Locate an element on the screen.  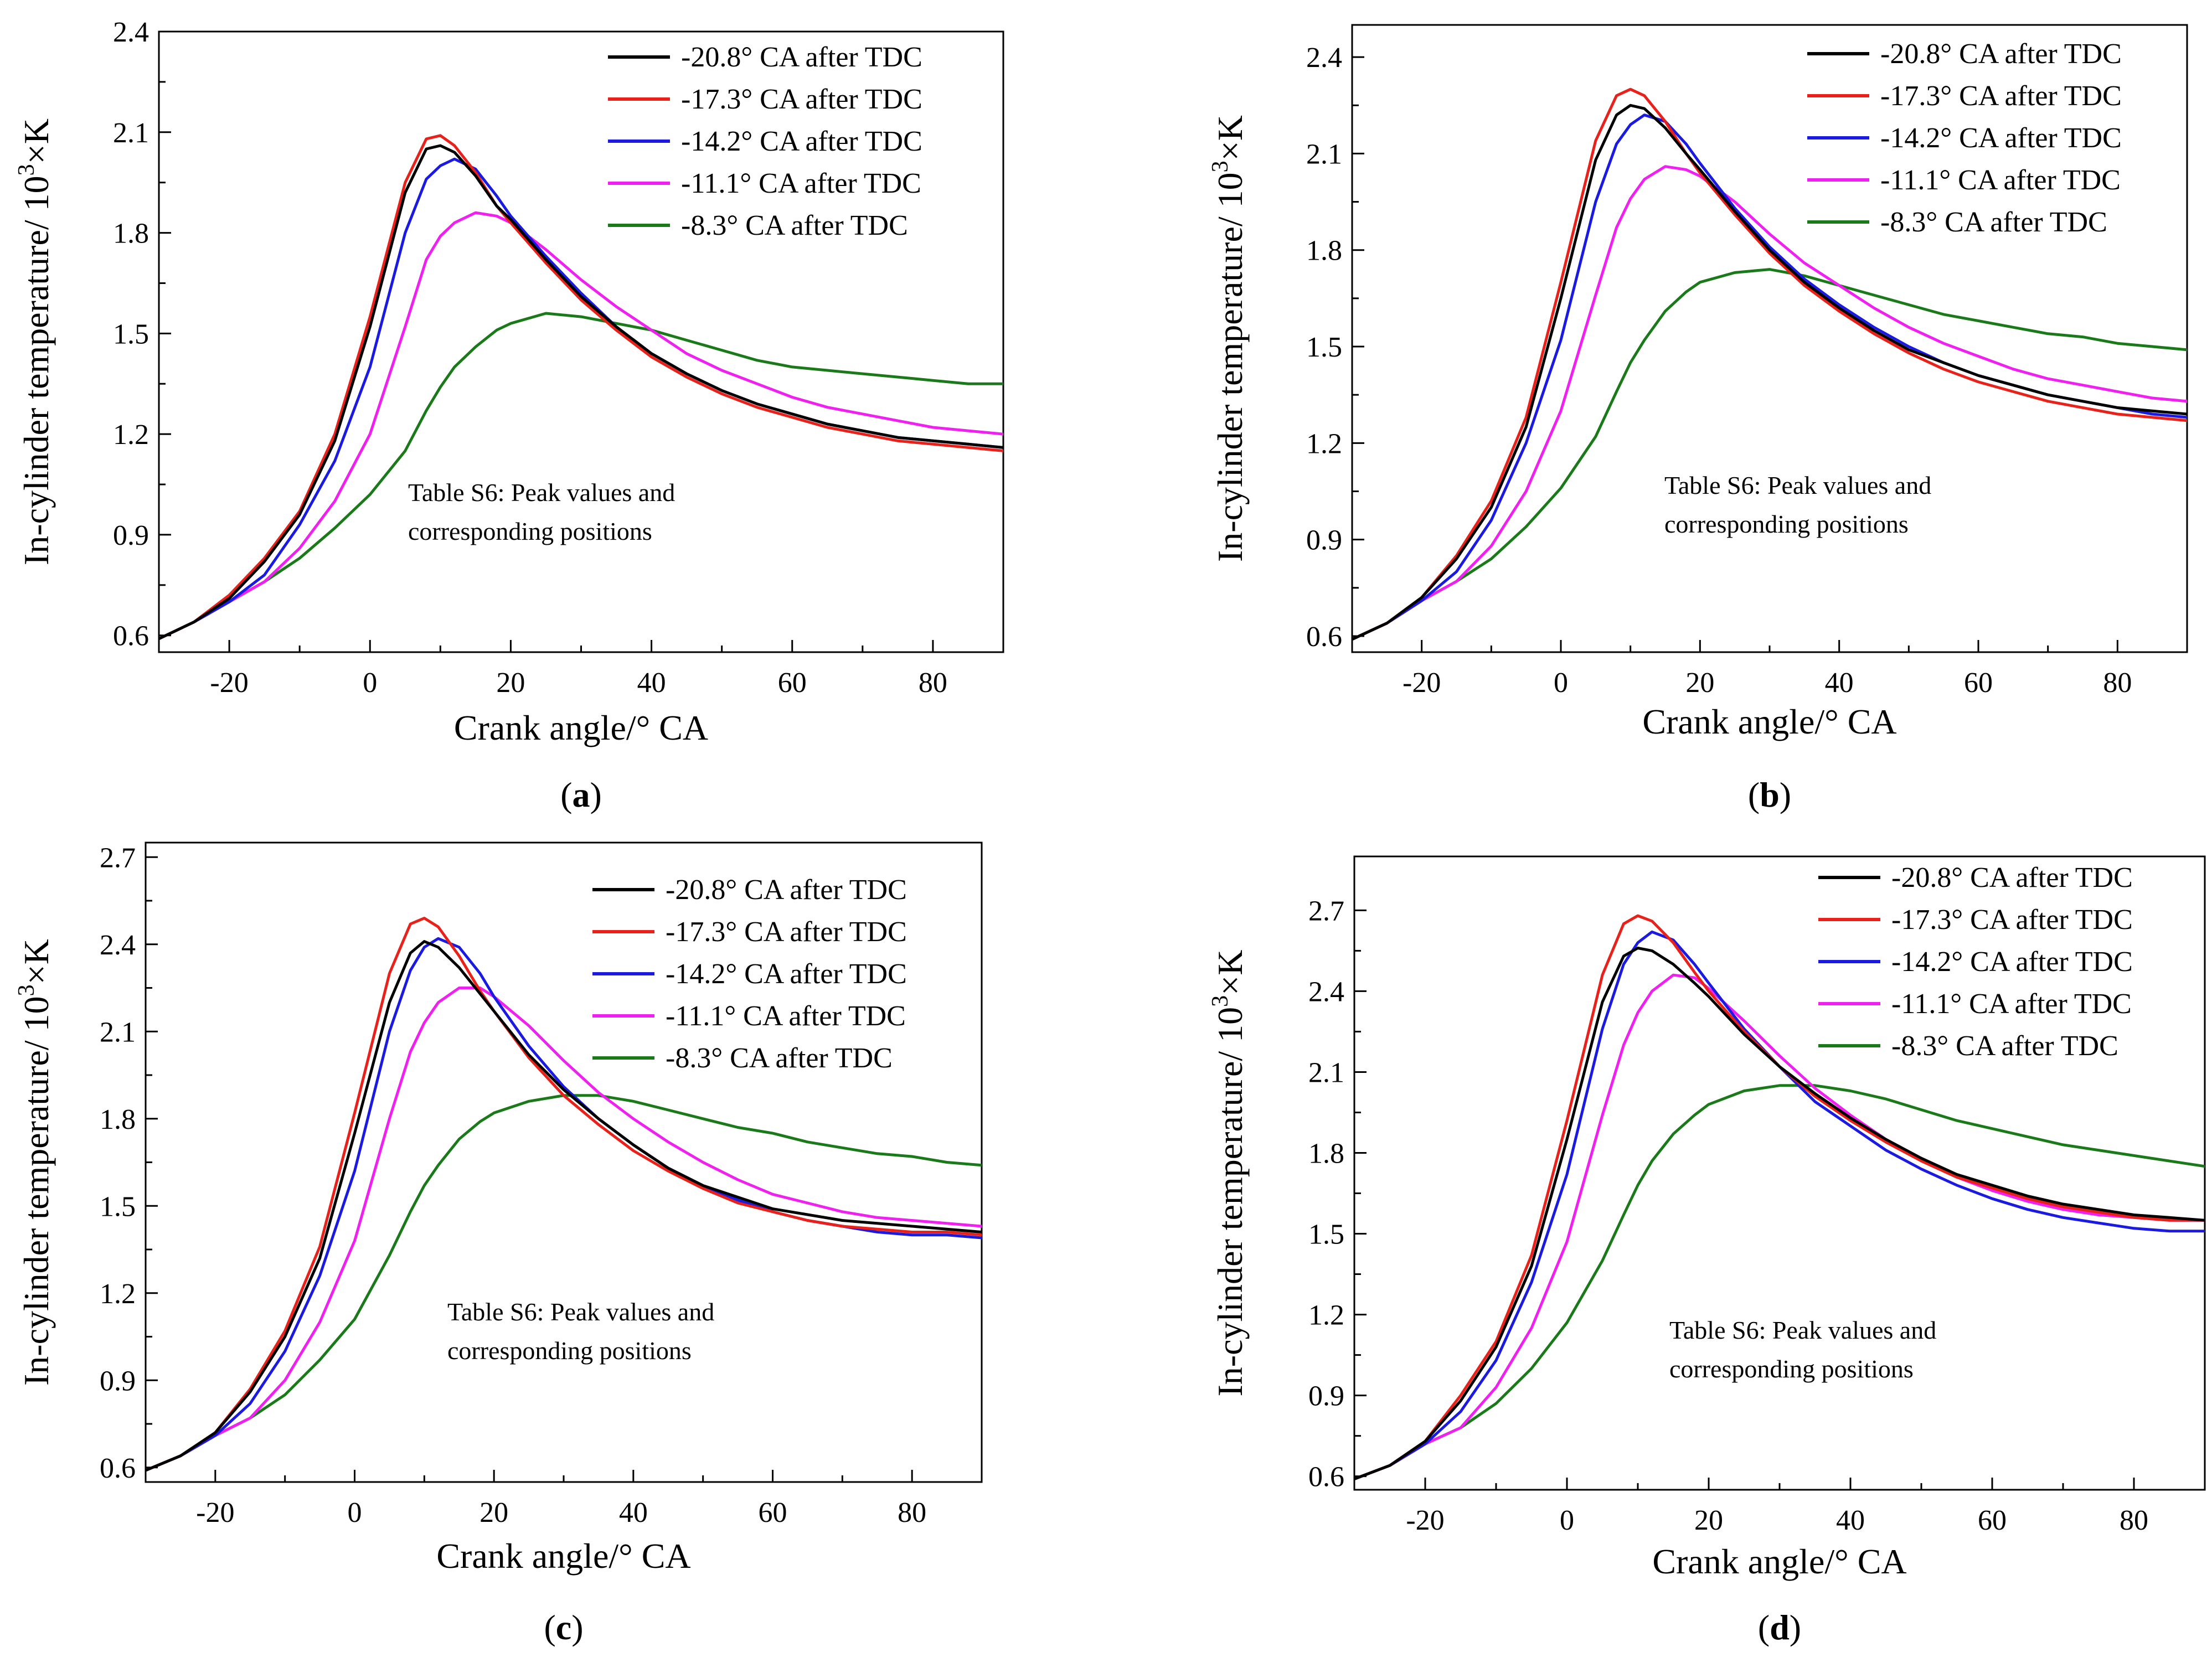
panel-letter: b is located at coordinates (1770, 794).